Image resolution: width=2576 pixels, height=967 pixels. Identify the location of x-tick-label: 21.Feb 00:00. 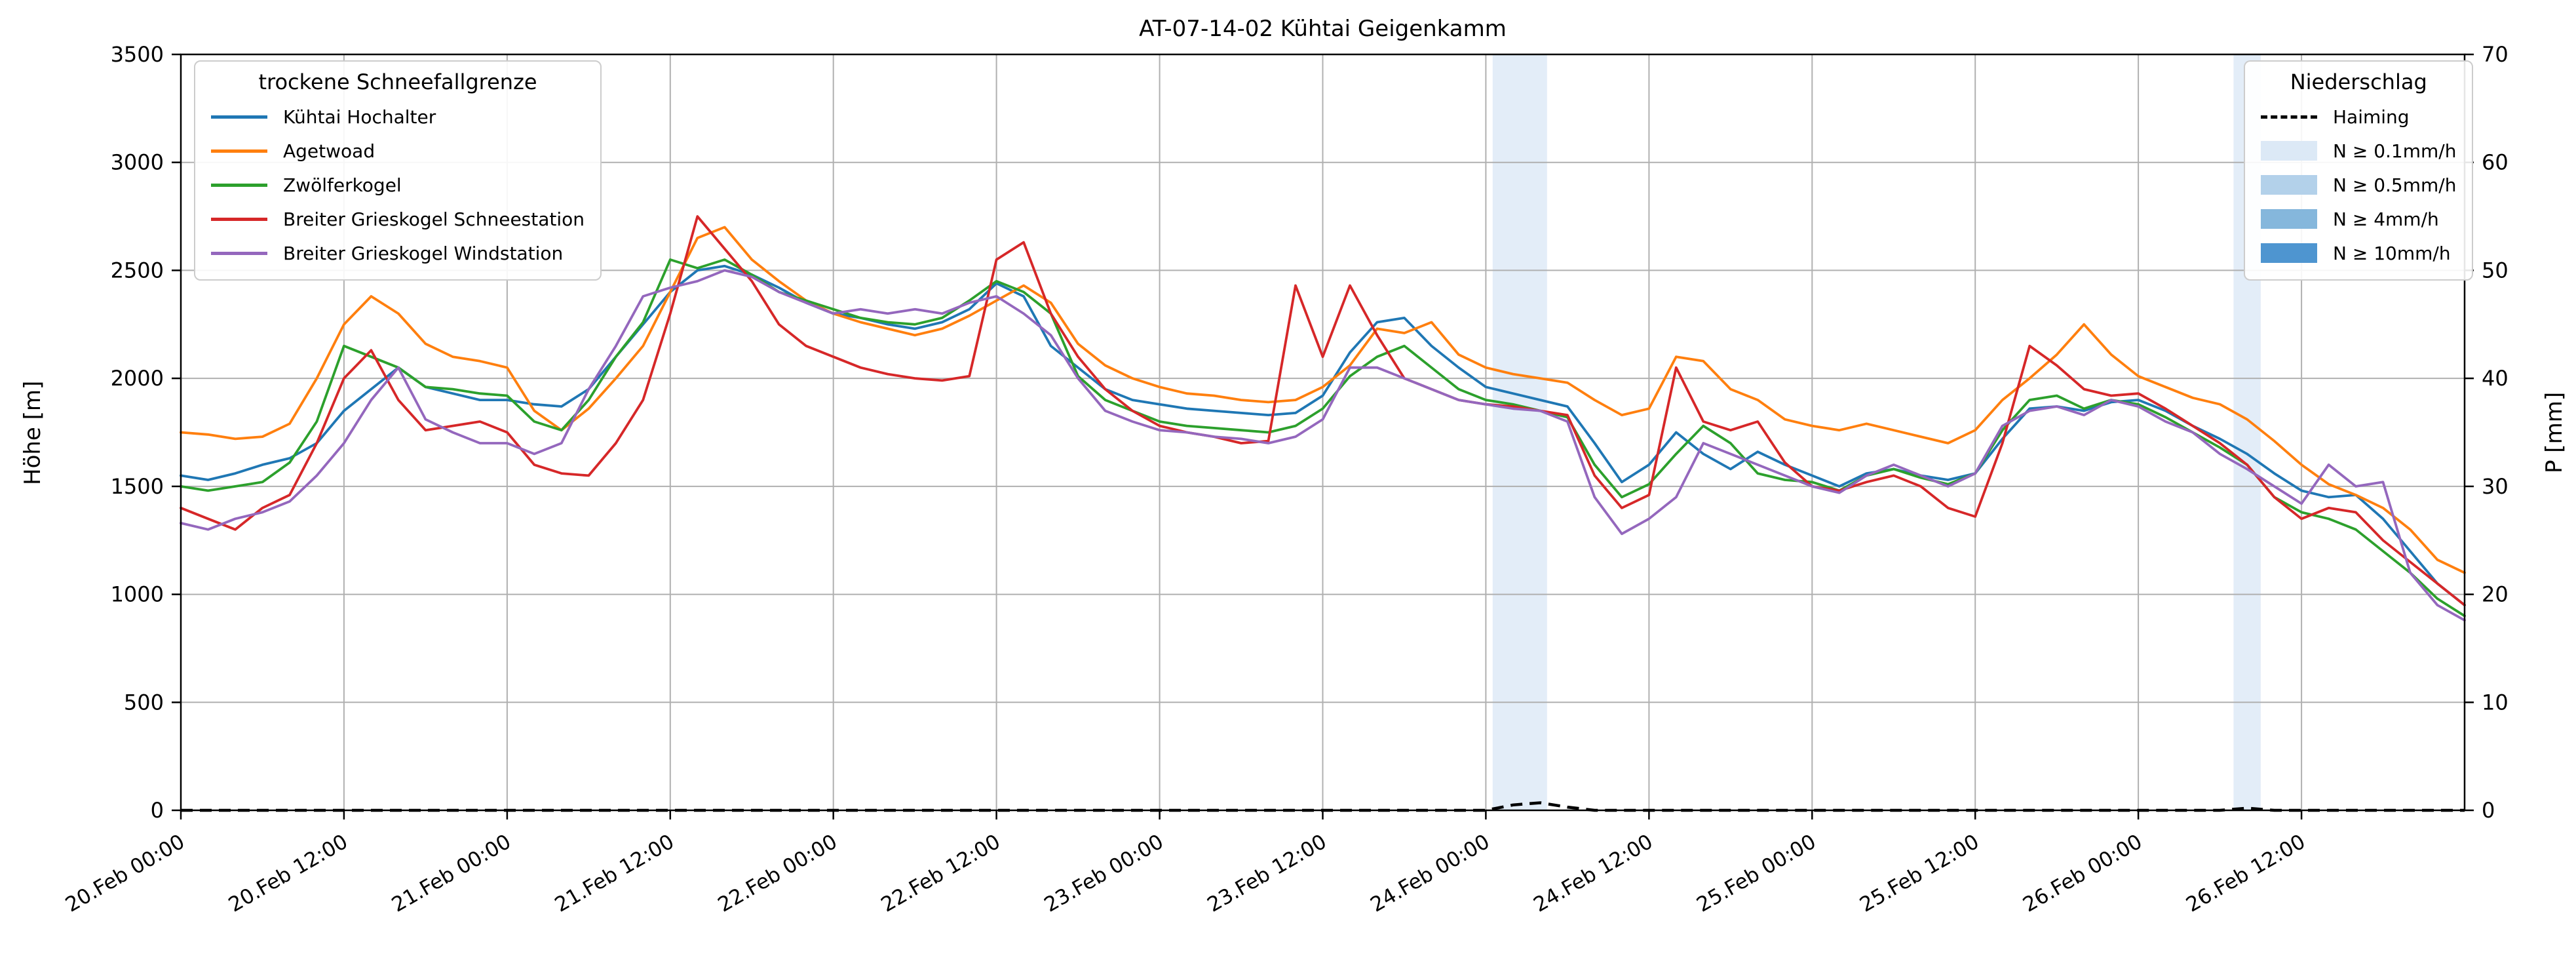
(451, 873).